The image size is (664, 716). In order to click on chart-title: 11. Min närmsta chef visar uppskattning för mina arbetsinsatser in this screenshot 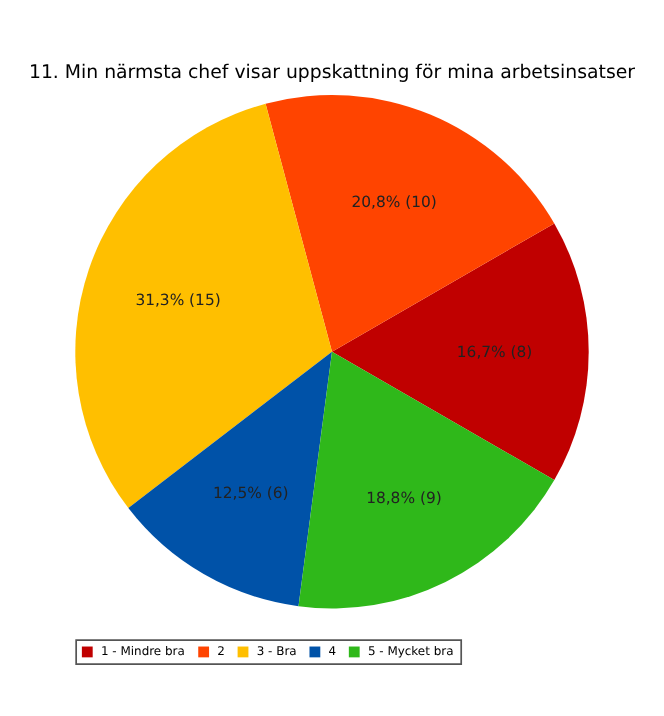, I will do `click(332, 72)`.